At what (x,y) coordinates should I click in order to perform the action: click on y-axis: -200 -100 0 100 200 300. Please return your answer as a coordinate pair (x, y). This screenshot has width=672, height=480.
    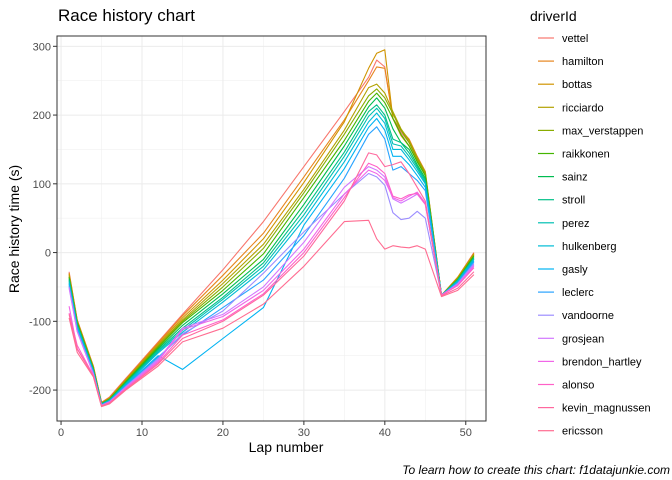
    Looking at the image, I should click on (43, 219).